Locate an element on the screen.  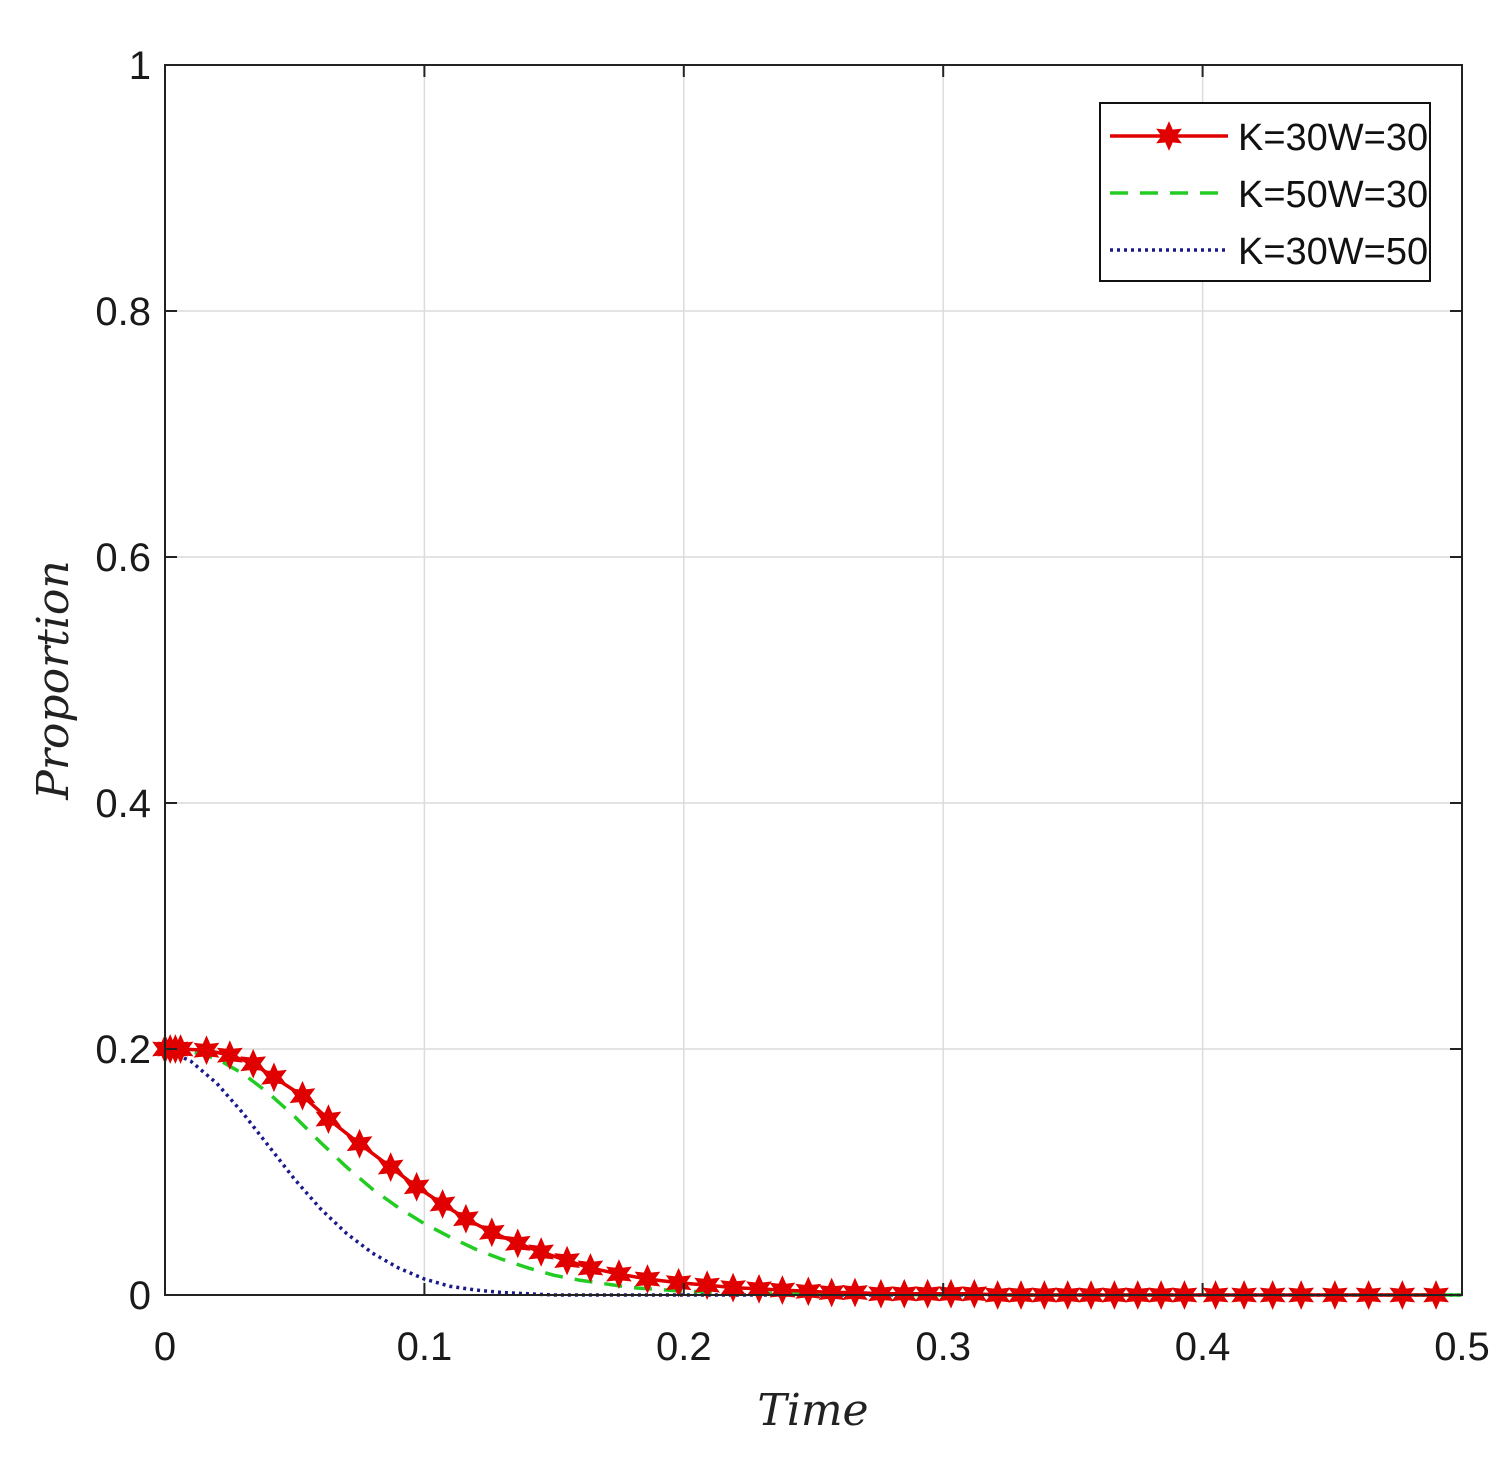
y-tick-label: 1 is located at coordinates (140, 66).